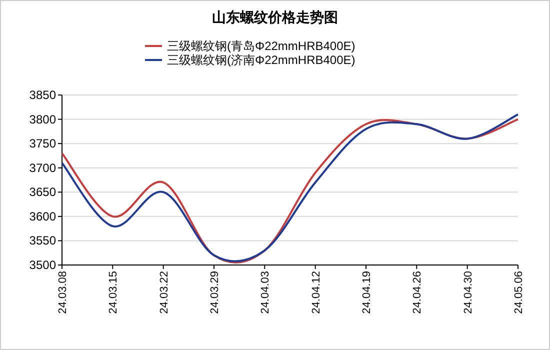  I want to click on x-tick-label: 24.03.08, so click(63, 292).